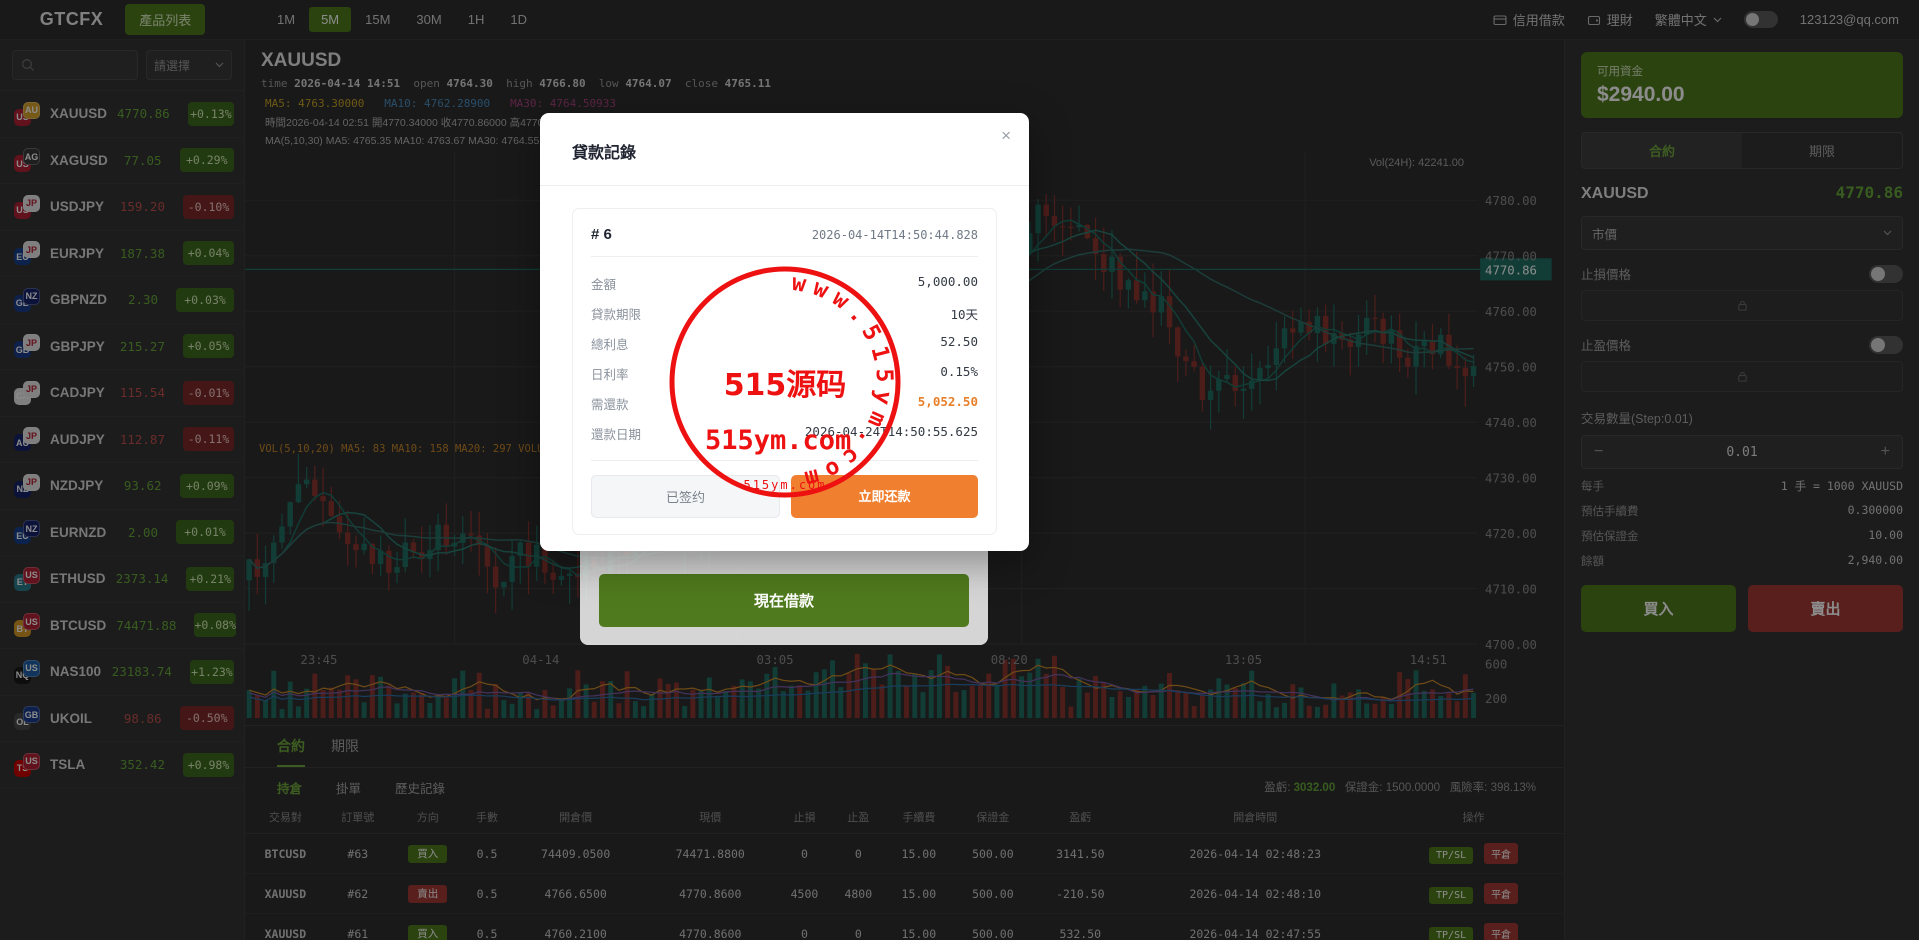  I want to click on order-type-select: 市價, so click(1742, 233).